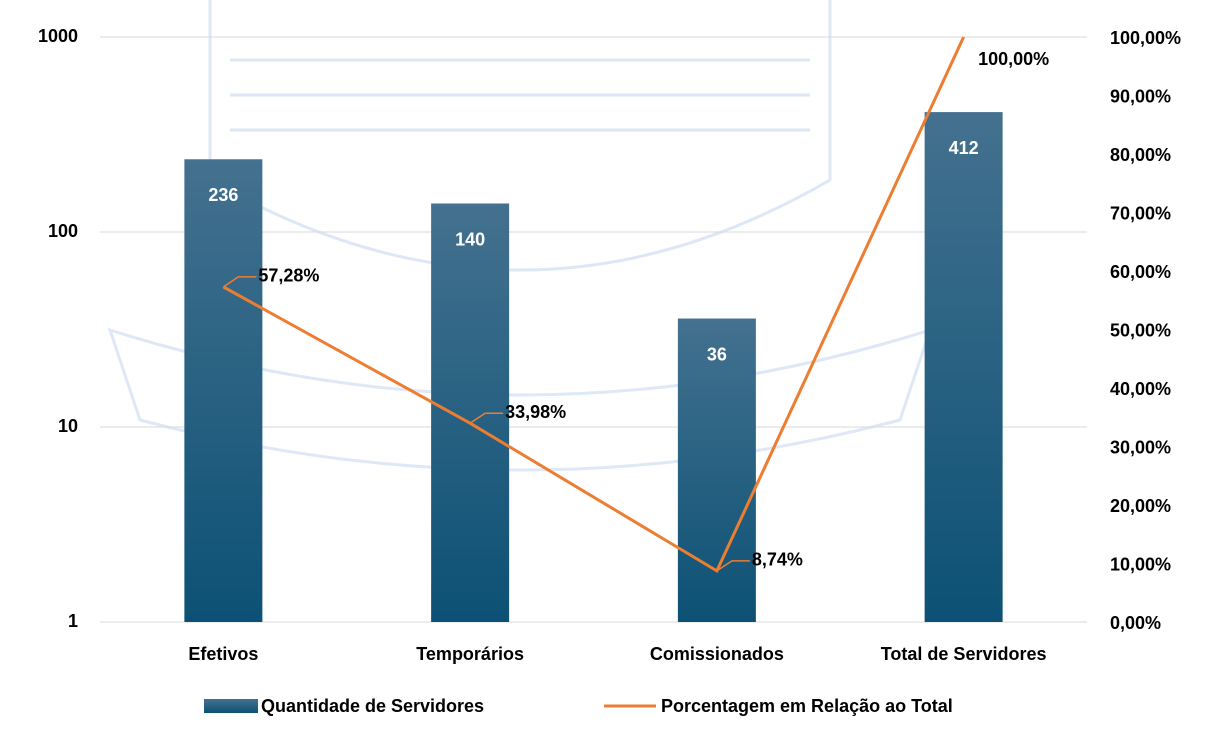  What do you see at coordinates (1013, 59) in the screenshot?
I see `line-value-label: 100,00%` at bounding box center [1013, 59].